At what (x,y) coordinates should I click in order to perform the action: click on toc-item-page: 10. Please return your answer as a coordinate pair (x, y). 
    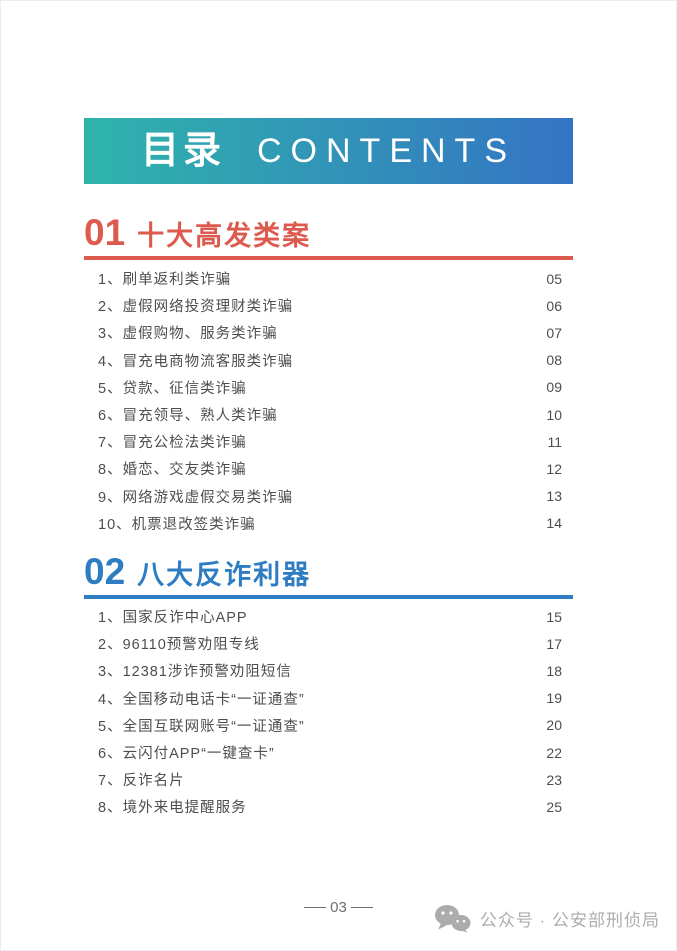
    Looking at the image, I should click on (554, 414).